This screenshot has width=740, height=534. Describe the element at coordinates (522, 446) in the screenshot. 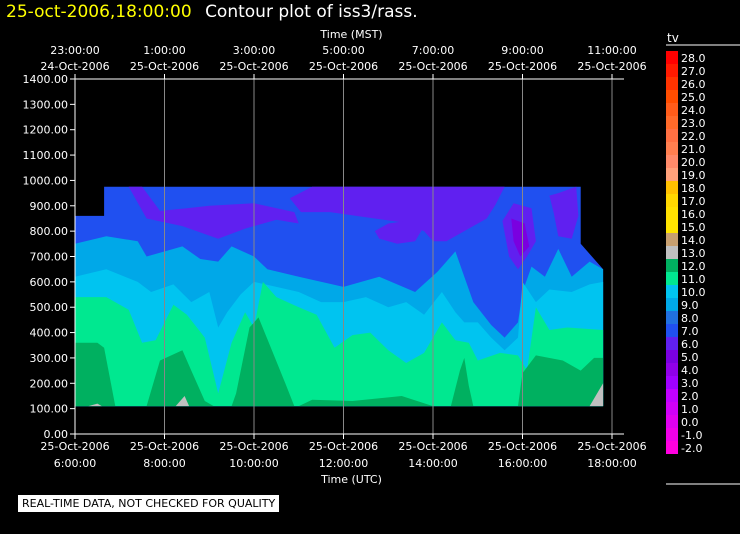

I see `x-tick-bottom-date-5: 25-Oct-2006` at that location.